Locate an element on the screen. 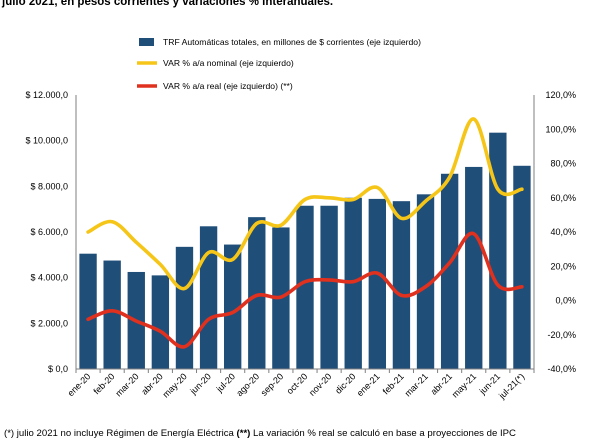  y-tick-label-left: $ 8.000,0 is located at coordinates (49, 186).